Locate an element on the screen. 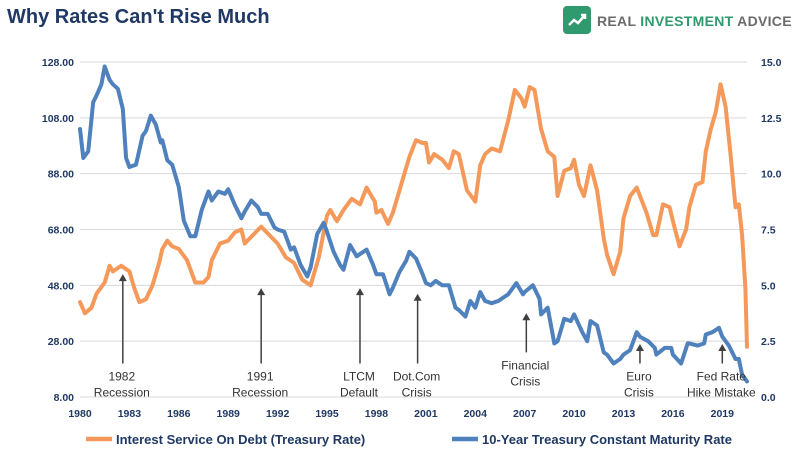  y-right-tick-label: 12.5 is located at coordinates (771, 119).